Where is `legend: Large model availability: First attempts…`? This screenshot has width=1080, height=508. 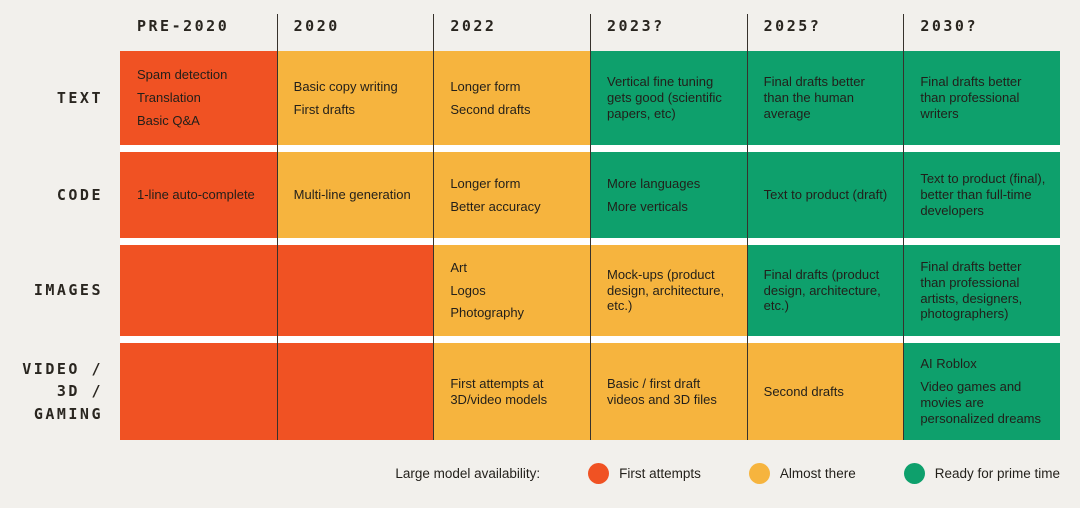 legend: Large model availability: First attempts… is located at coordinates (727, 473).